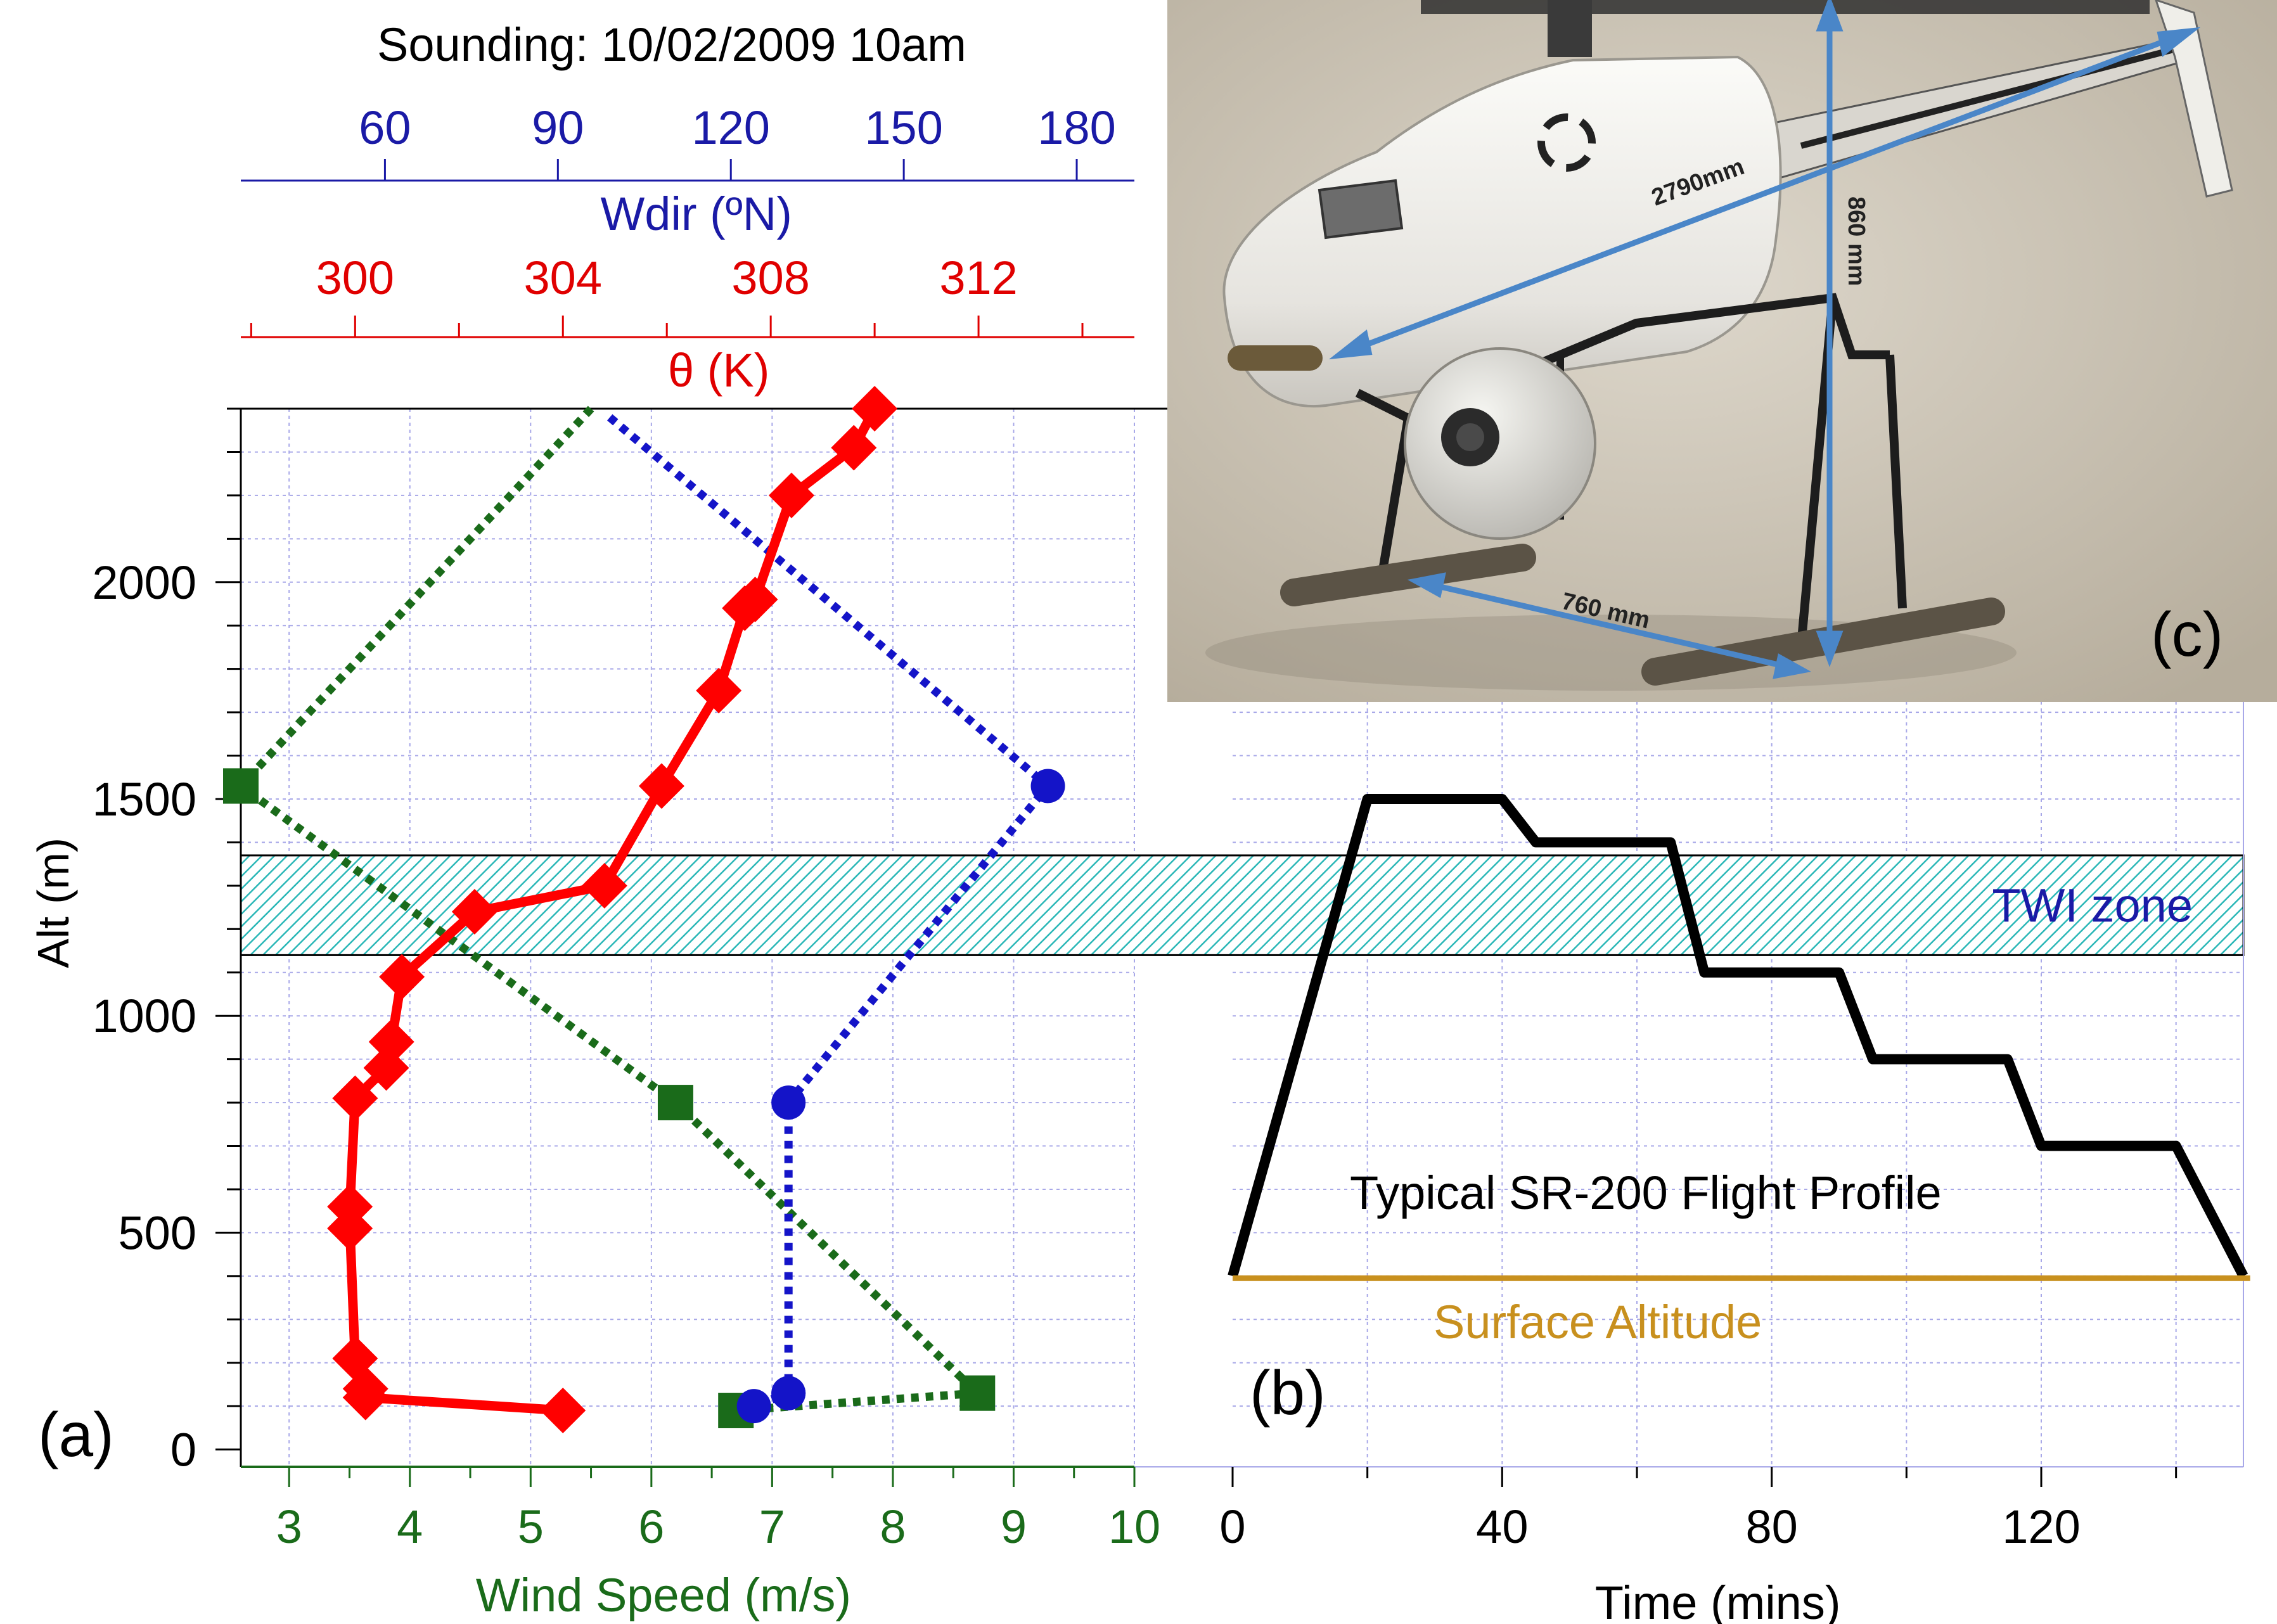 Image resolution: width=2277 pixels, height=1624 pixels. What do you see at coordinates (558, 127) in the screenshot?
I see `wdir-tick-label: 90` at bounding box center [558, 127].